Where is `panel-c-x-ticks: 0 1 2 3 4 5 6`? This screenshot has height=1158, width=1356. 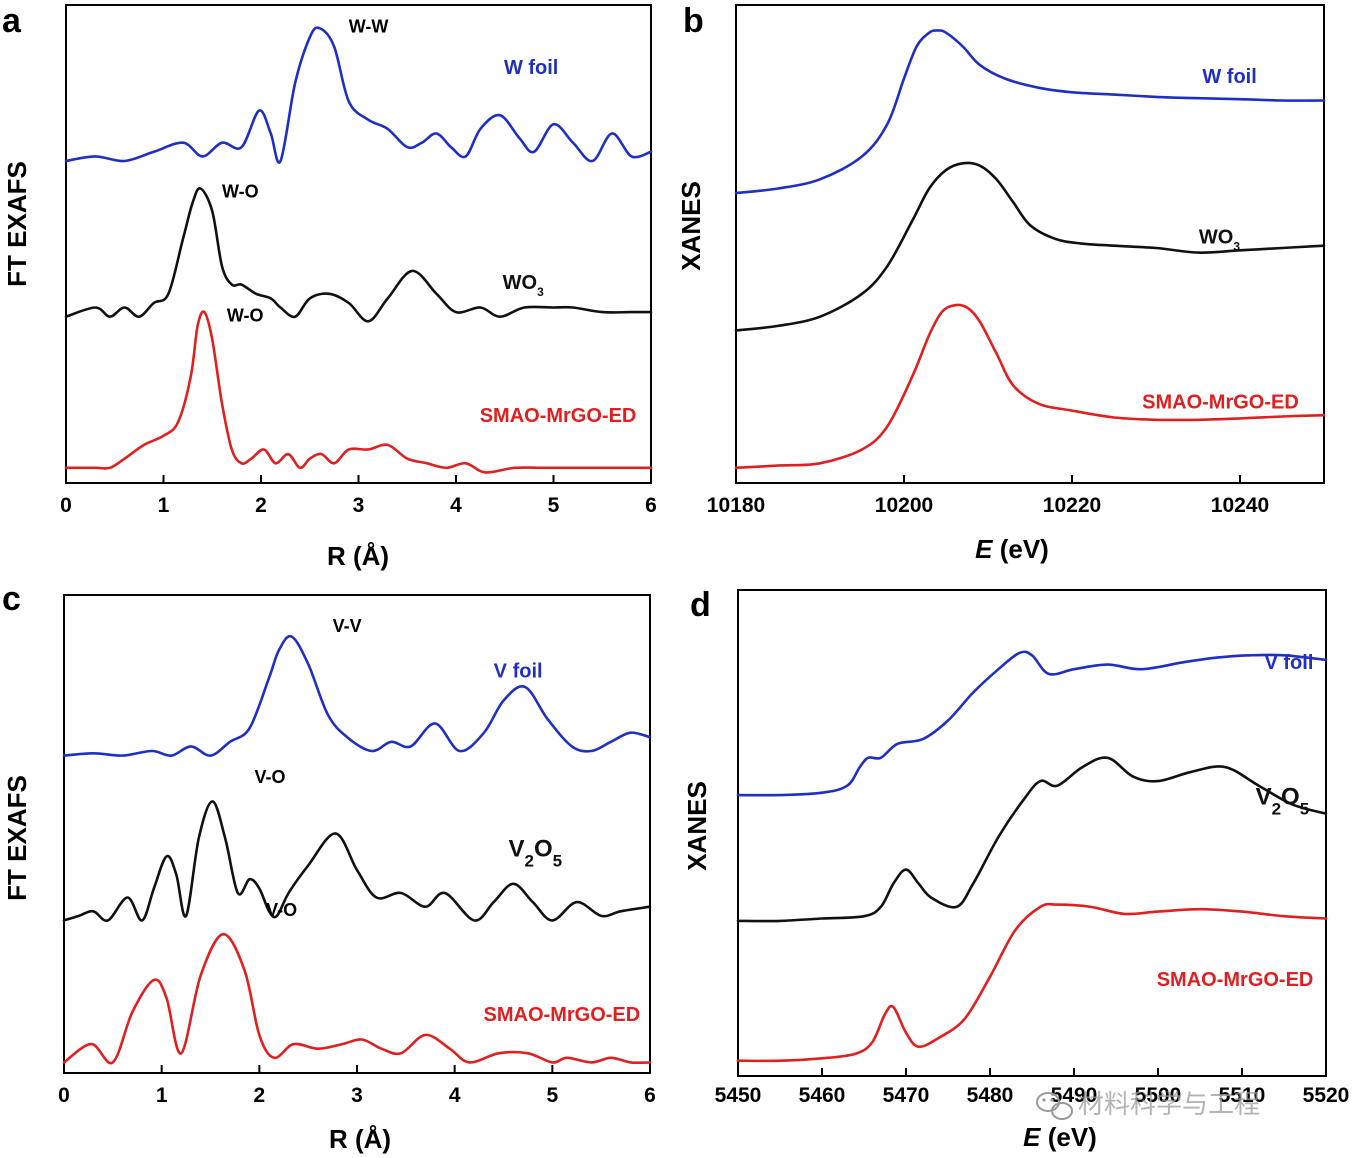
panel-c-x-ticks: 0 1 2 3 4 5 6 is located at coordinates (357, 1086).